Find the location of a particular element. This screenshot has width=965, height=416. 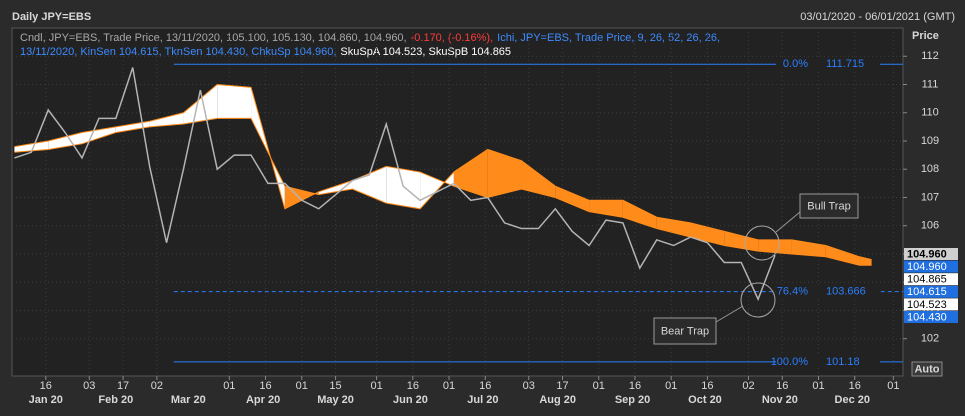

month-label: Oct 20 is located at coordinates (705, 400).